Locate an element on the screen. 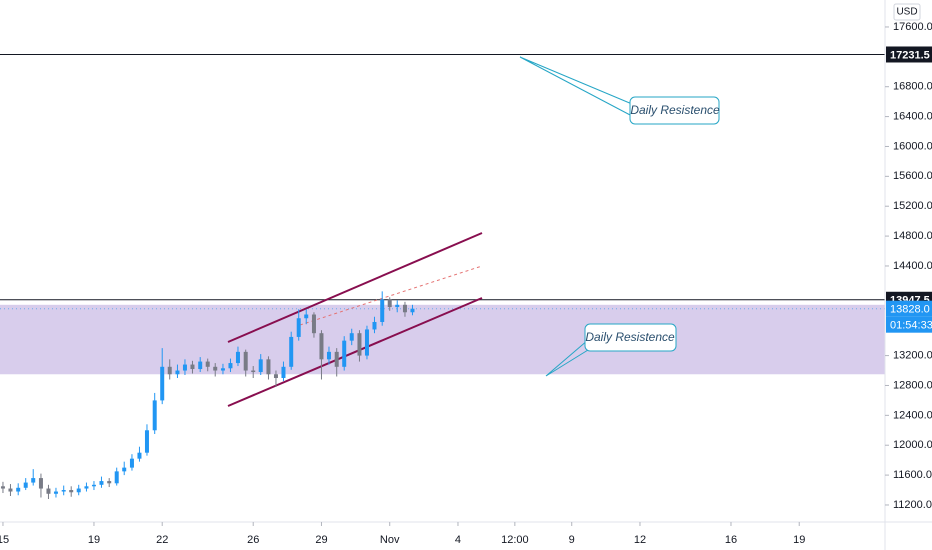 The image size is (932, 550). resistance-zone is located at coordinates (442, 339).